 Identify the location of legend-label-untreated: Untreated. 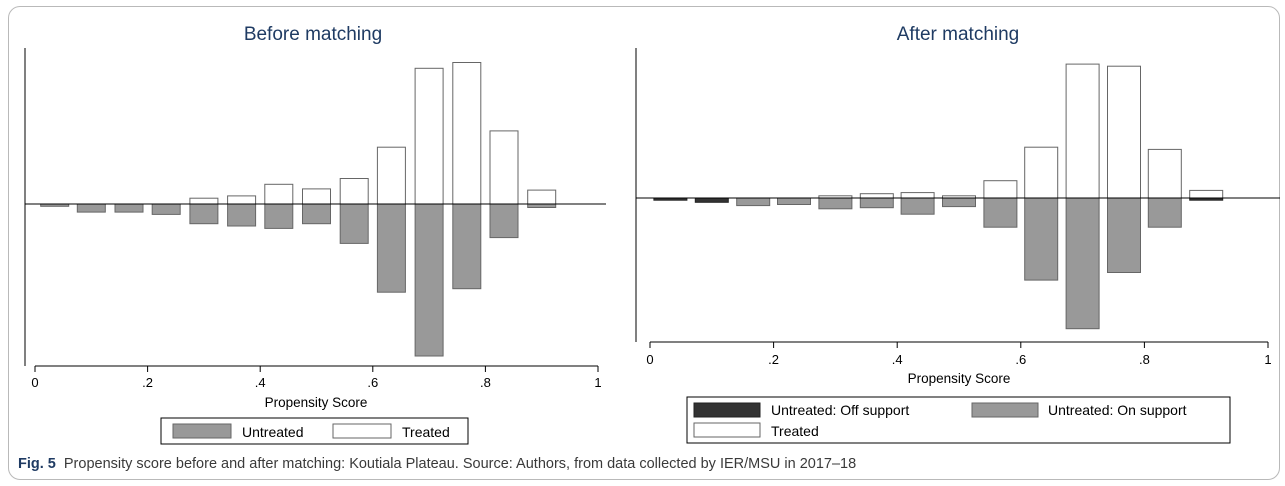
(272, 432).